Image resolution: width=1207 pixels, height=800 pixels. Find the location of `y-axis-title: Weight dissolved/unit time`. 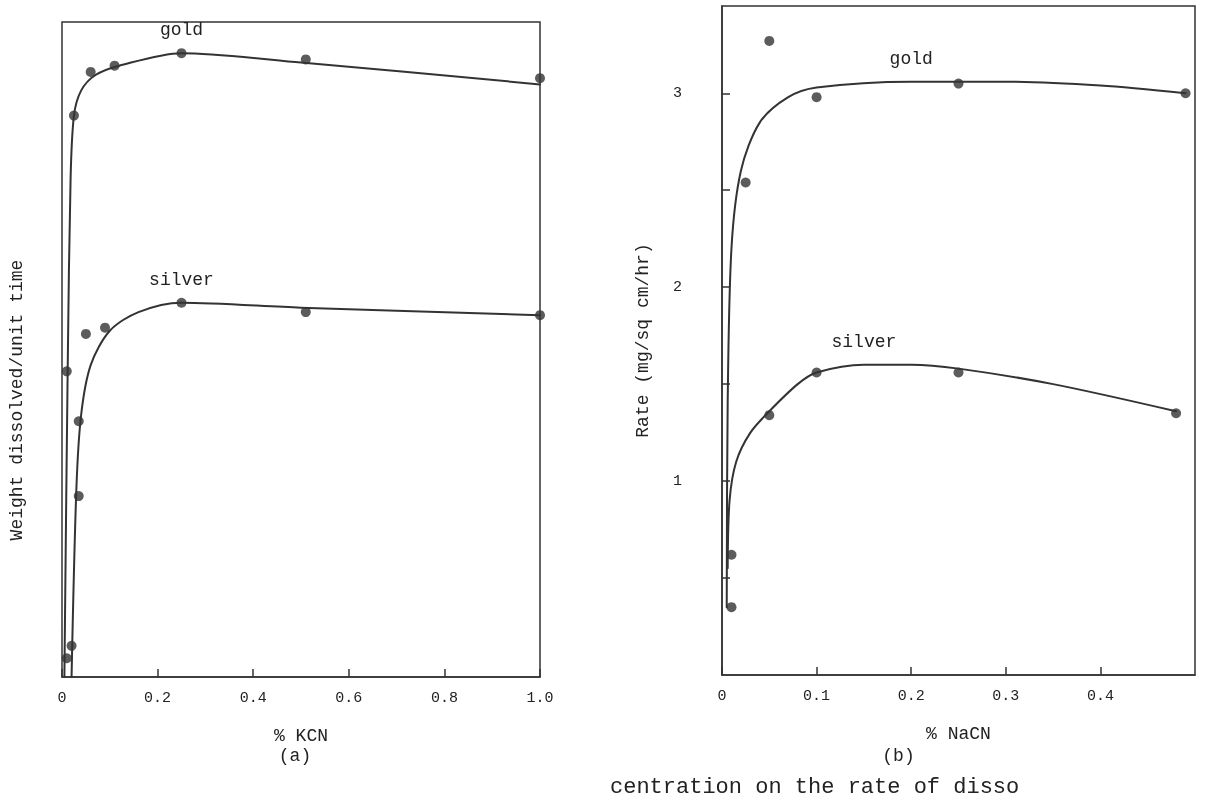

y-axis-title: Weight dissolved/unit time is located at coordinates (17, 400).